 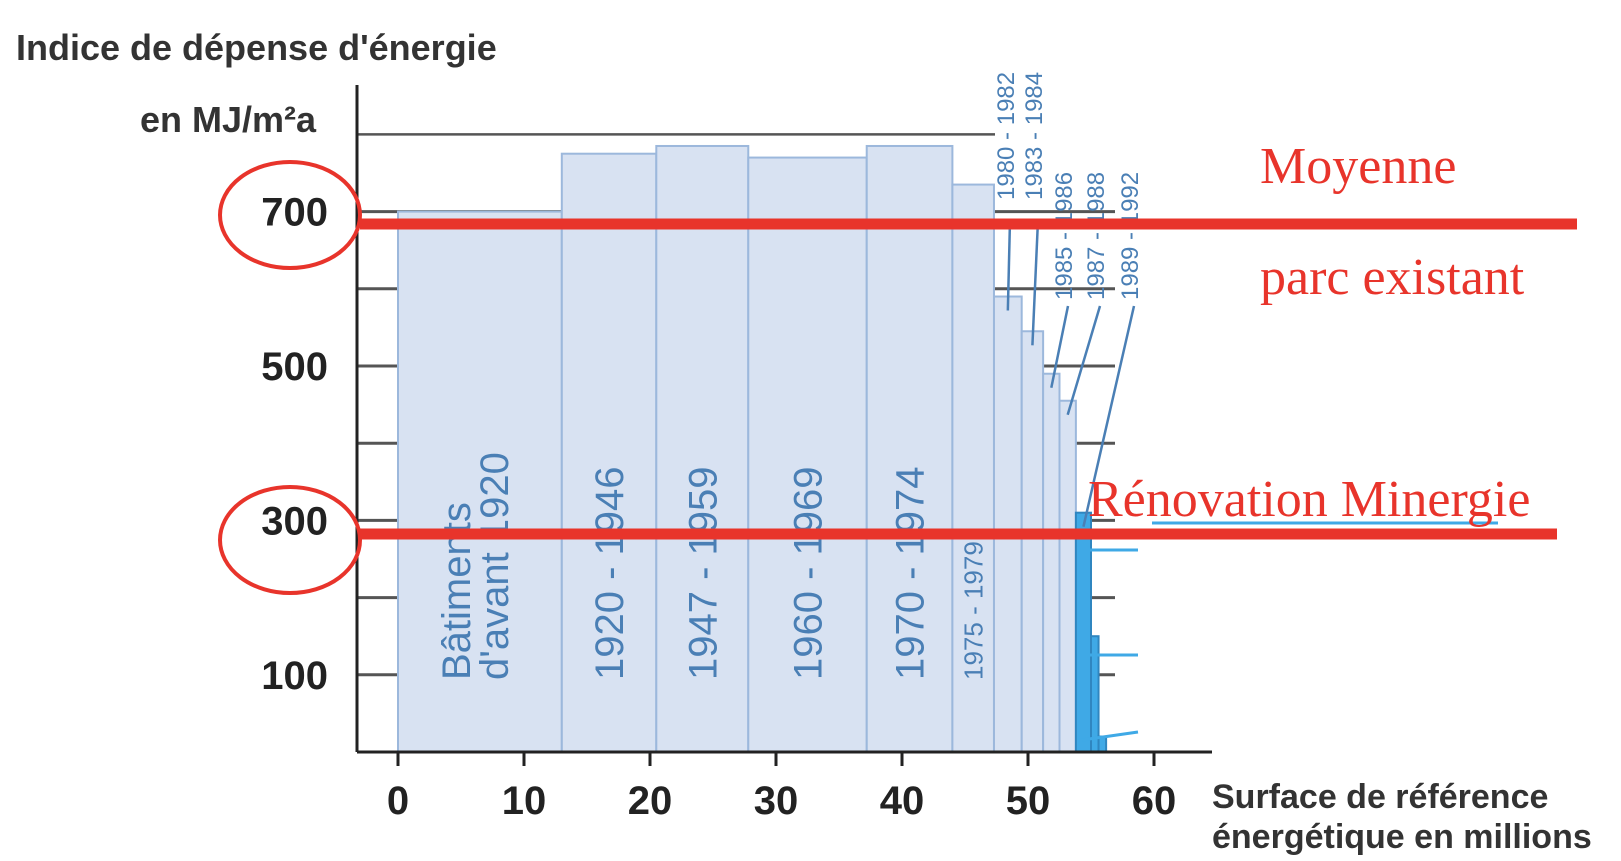 What do you see at coordinates (398, 801) in the screenshot?
I see `x-tick-label-0: 0` at bounding box center [398, 801].